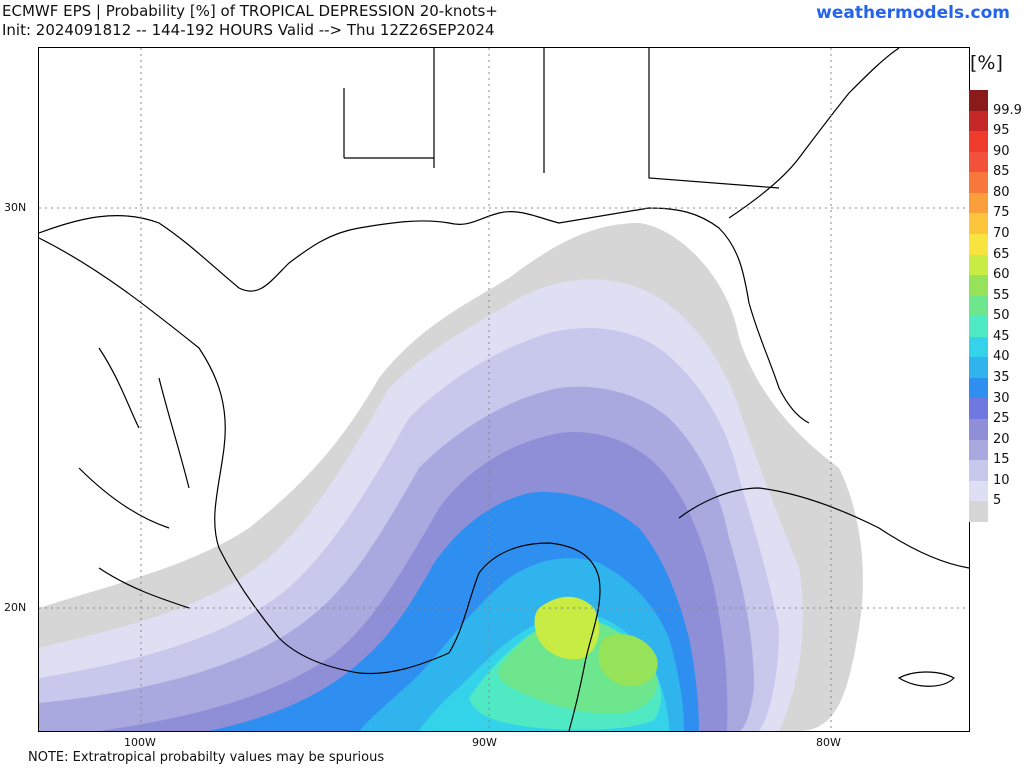 The width and height of the screenshot is (1024, 768). Describe the element at coordinates (1001, 295) in the screenshot. I see `legend-level-label: 55` at that location.